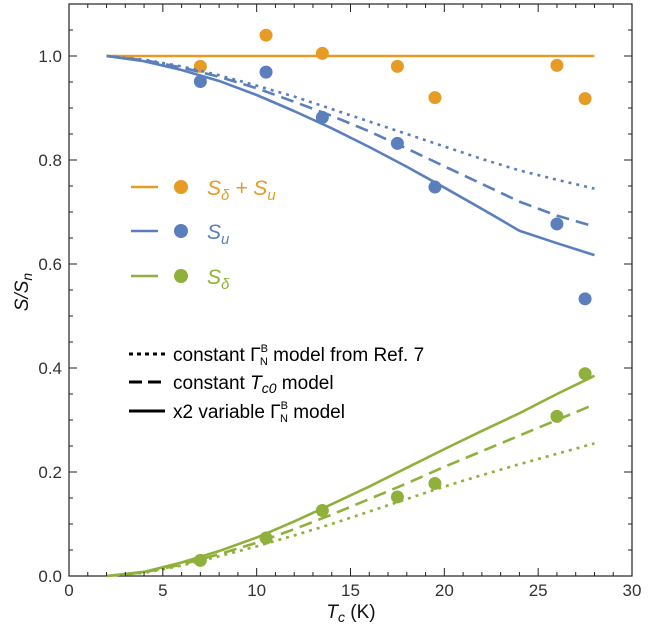  I want to click on x-tick-label: 30, so click(632, 590).